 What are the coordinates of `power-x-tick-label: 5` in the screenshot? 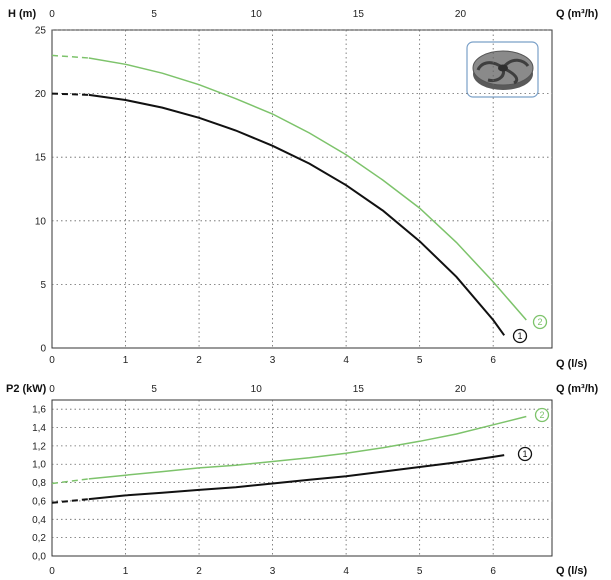 It's located at (420, 571).